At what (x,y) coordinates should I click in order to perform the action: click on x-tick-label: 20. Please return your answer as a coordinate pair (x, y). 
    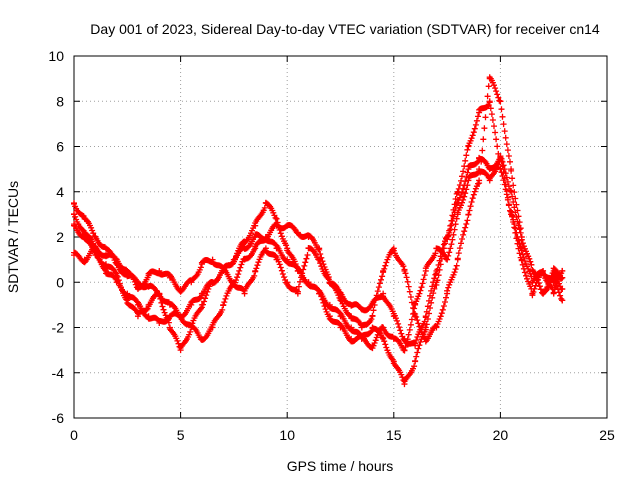
    Looking at the image, I should click on (501, 435).